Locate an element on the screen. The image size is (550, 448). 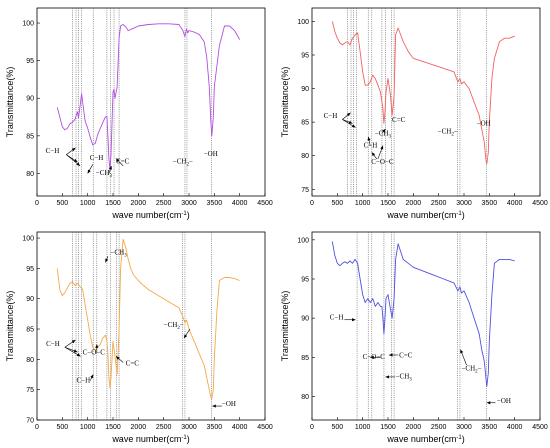
x-tick-label: 4000 is located at coordinates (515, 203).